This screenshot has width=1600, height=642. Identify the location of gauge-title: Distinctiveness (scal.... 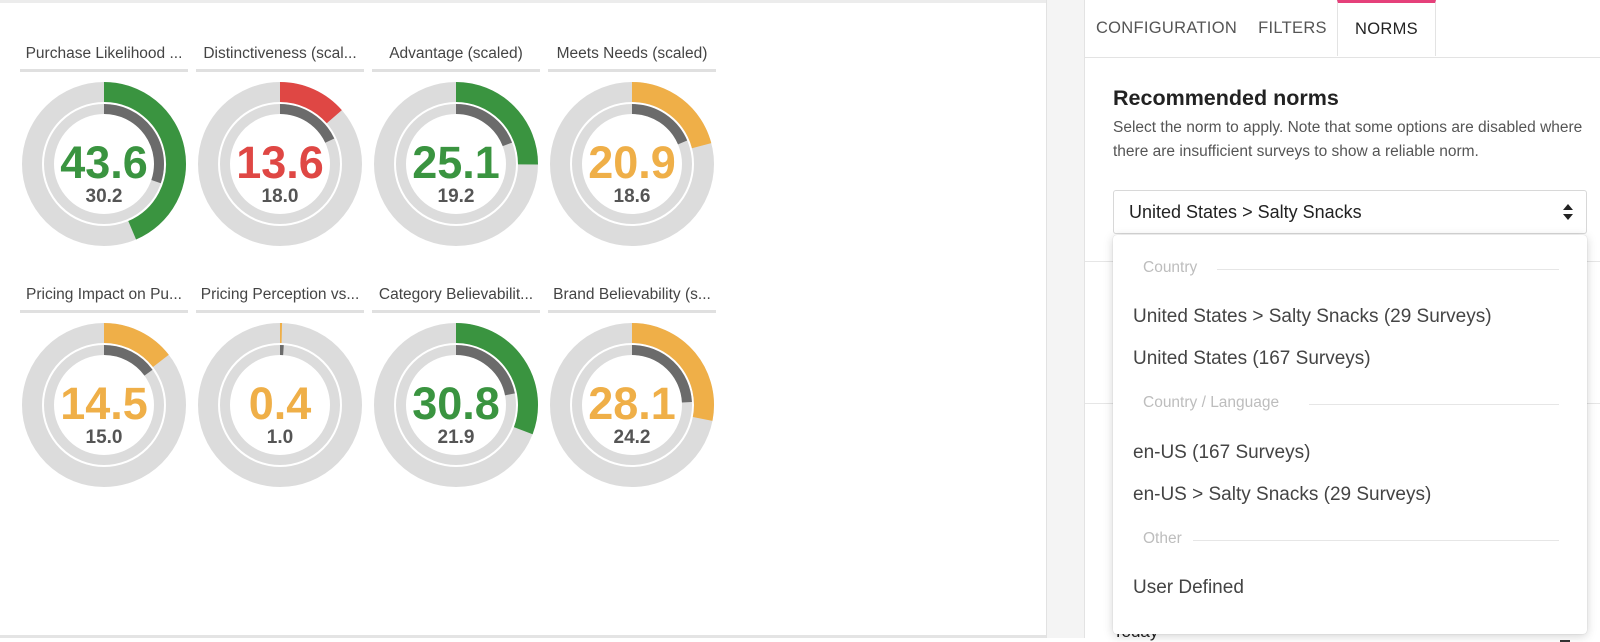
(280, 57).